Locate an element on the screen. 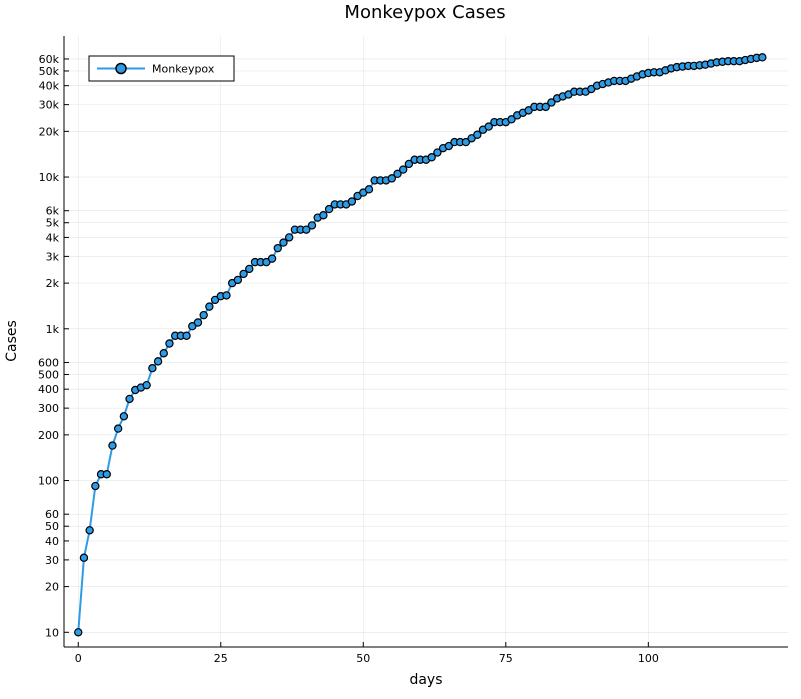 This screenshot has width=801, height=699. legend-label: Monkeypox is located at coordinates (183, 69).